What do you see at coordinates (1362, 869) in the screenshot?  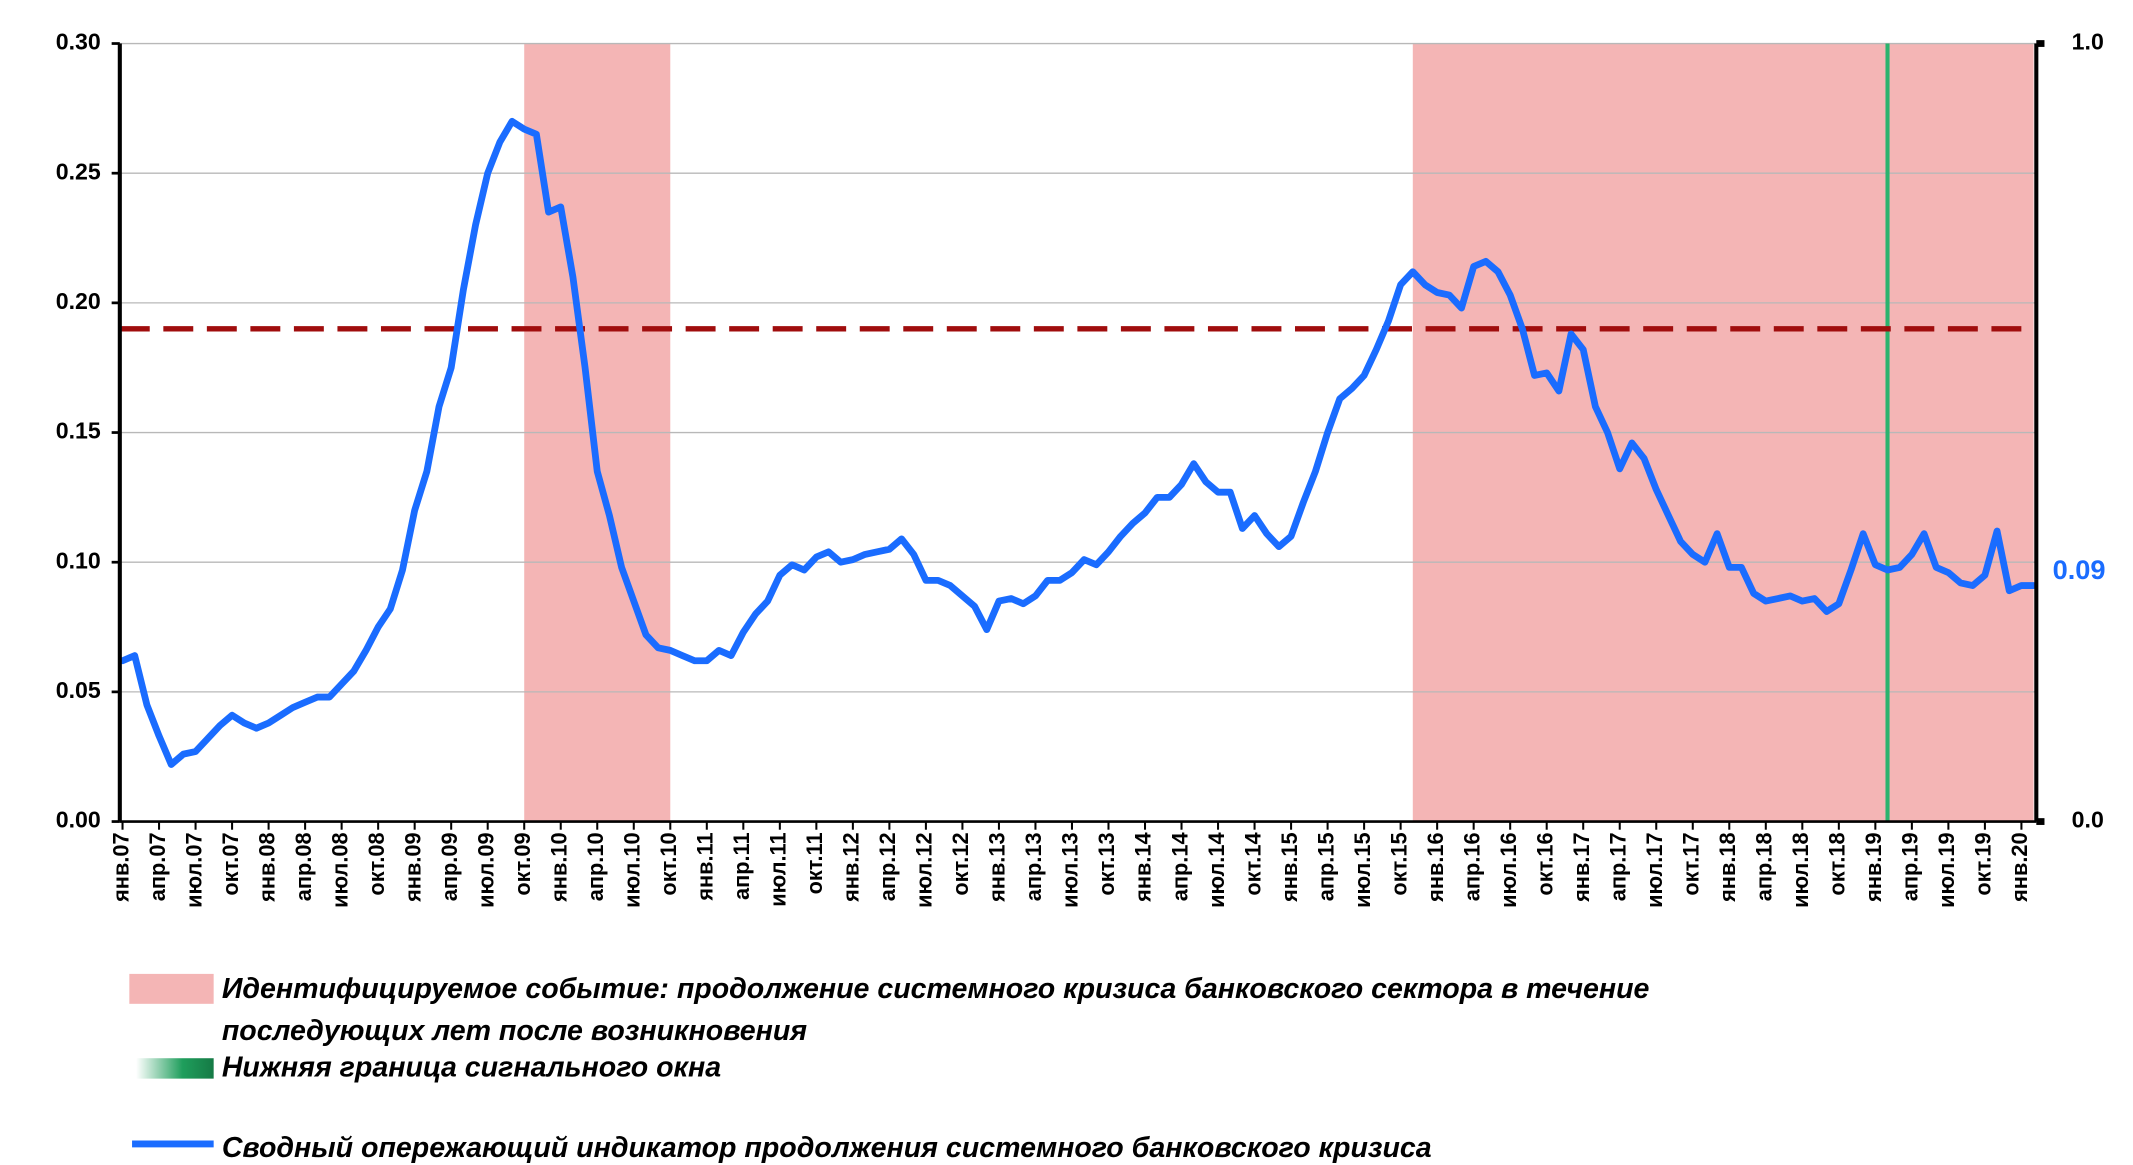 I see `x-tick-label: июл.15` at bounding box center [1362, 869].